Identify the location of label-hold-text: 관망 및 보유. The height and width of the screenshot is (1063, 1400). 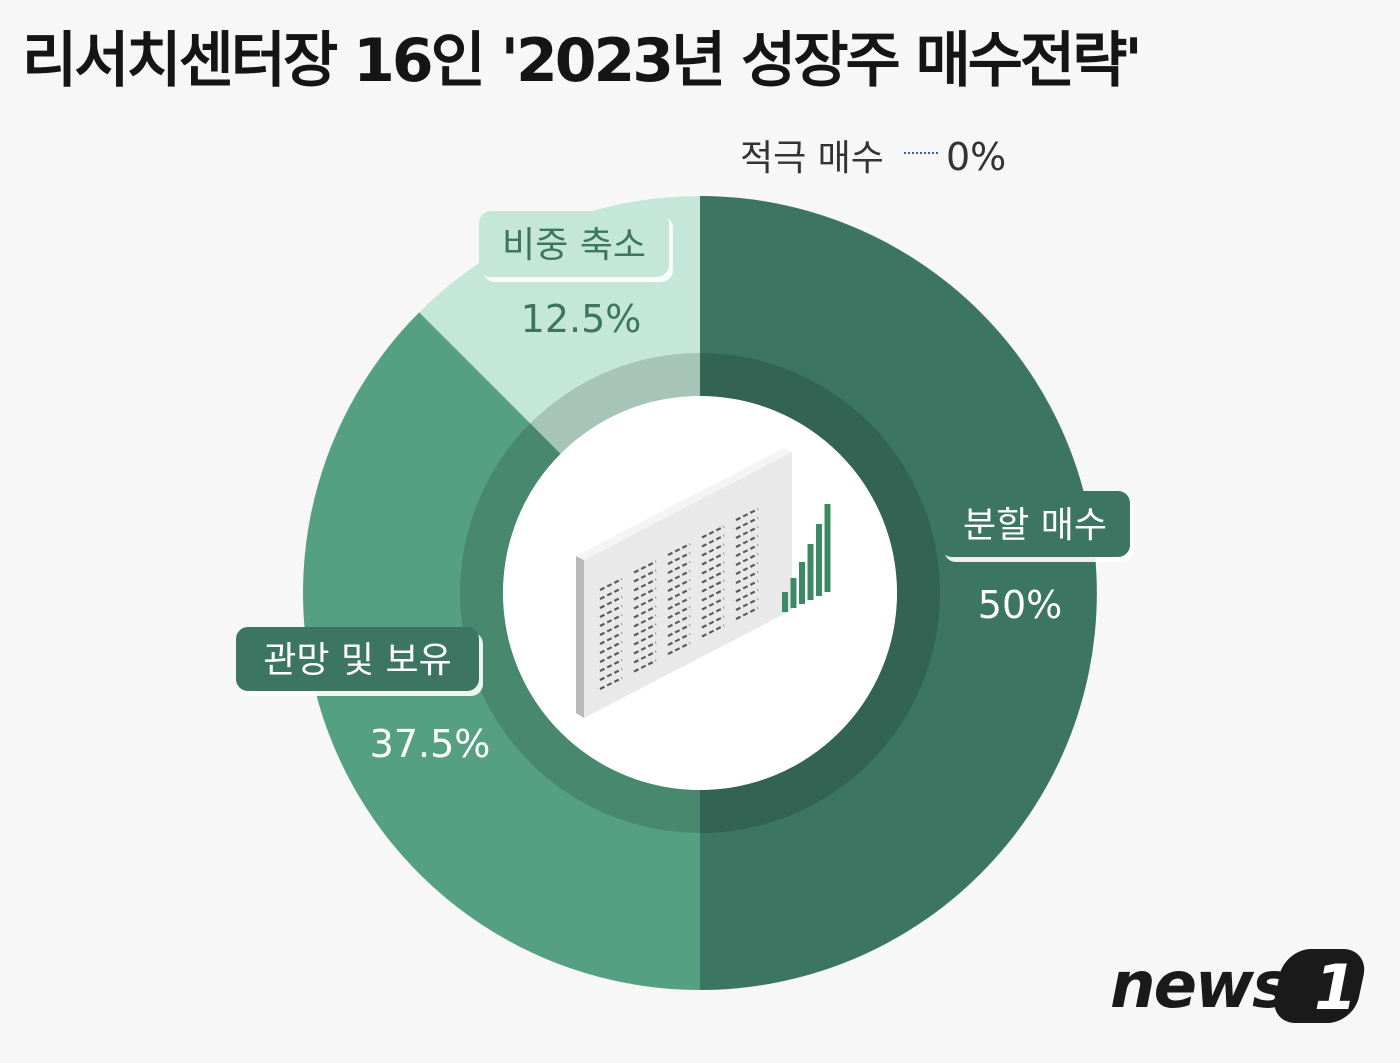
(357, 660).